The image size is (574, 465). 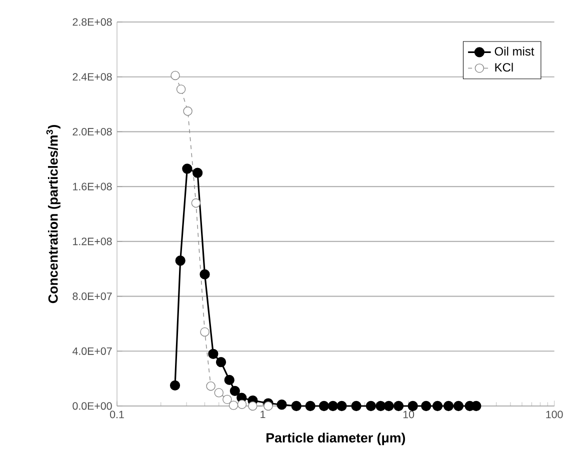 What do you see at coordinates (514, 51) in the screenshot?
I see `legend-label: Oil mist` at bounding box center [514, 51].